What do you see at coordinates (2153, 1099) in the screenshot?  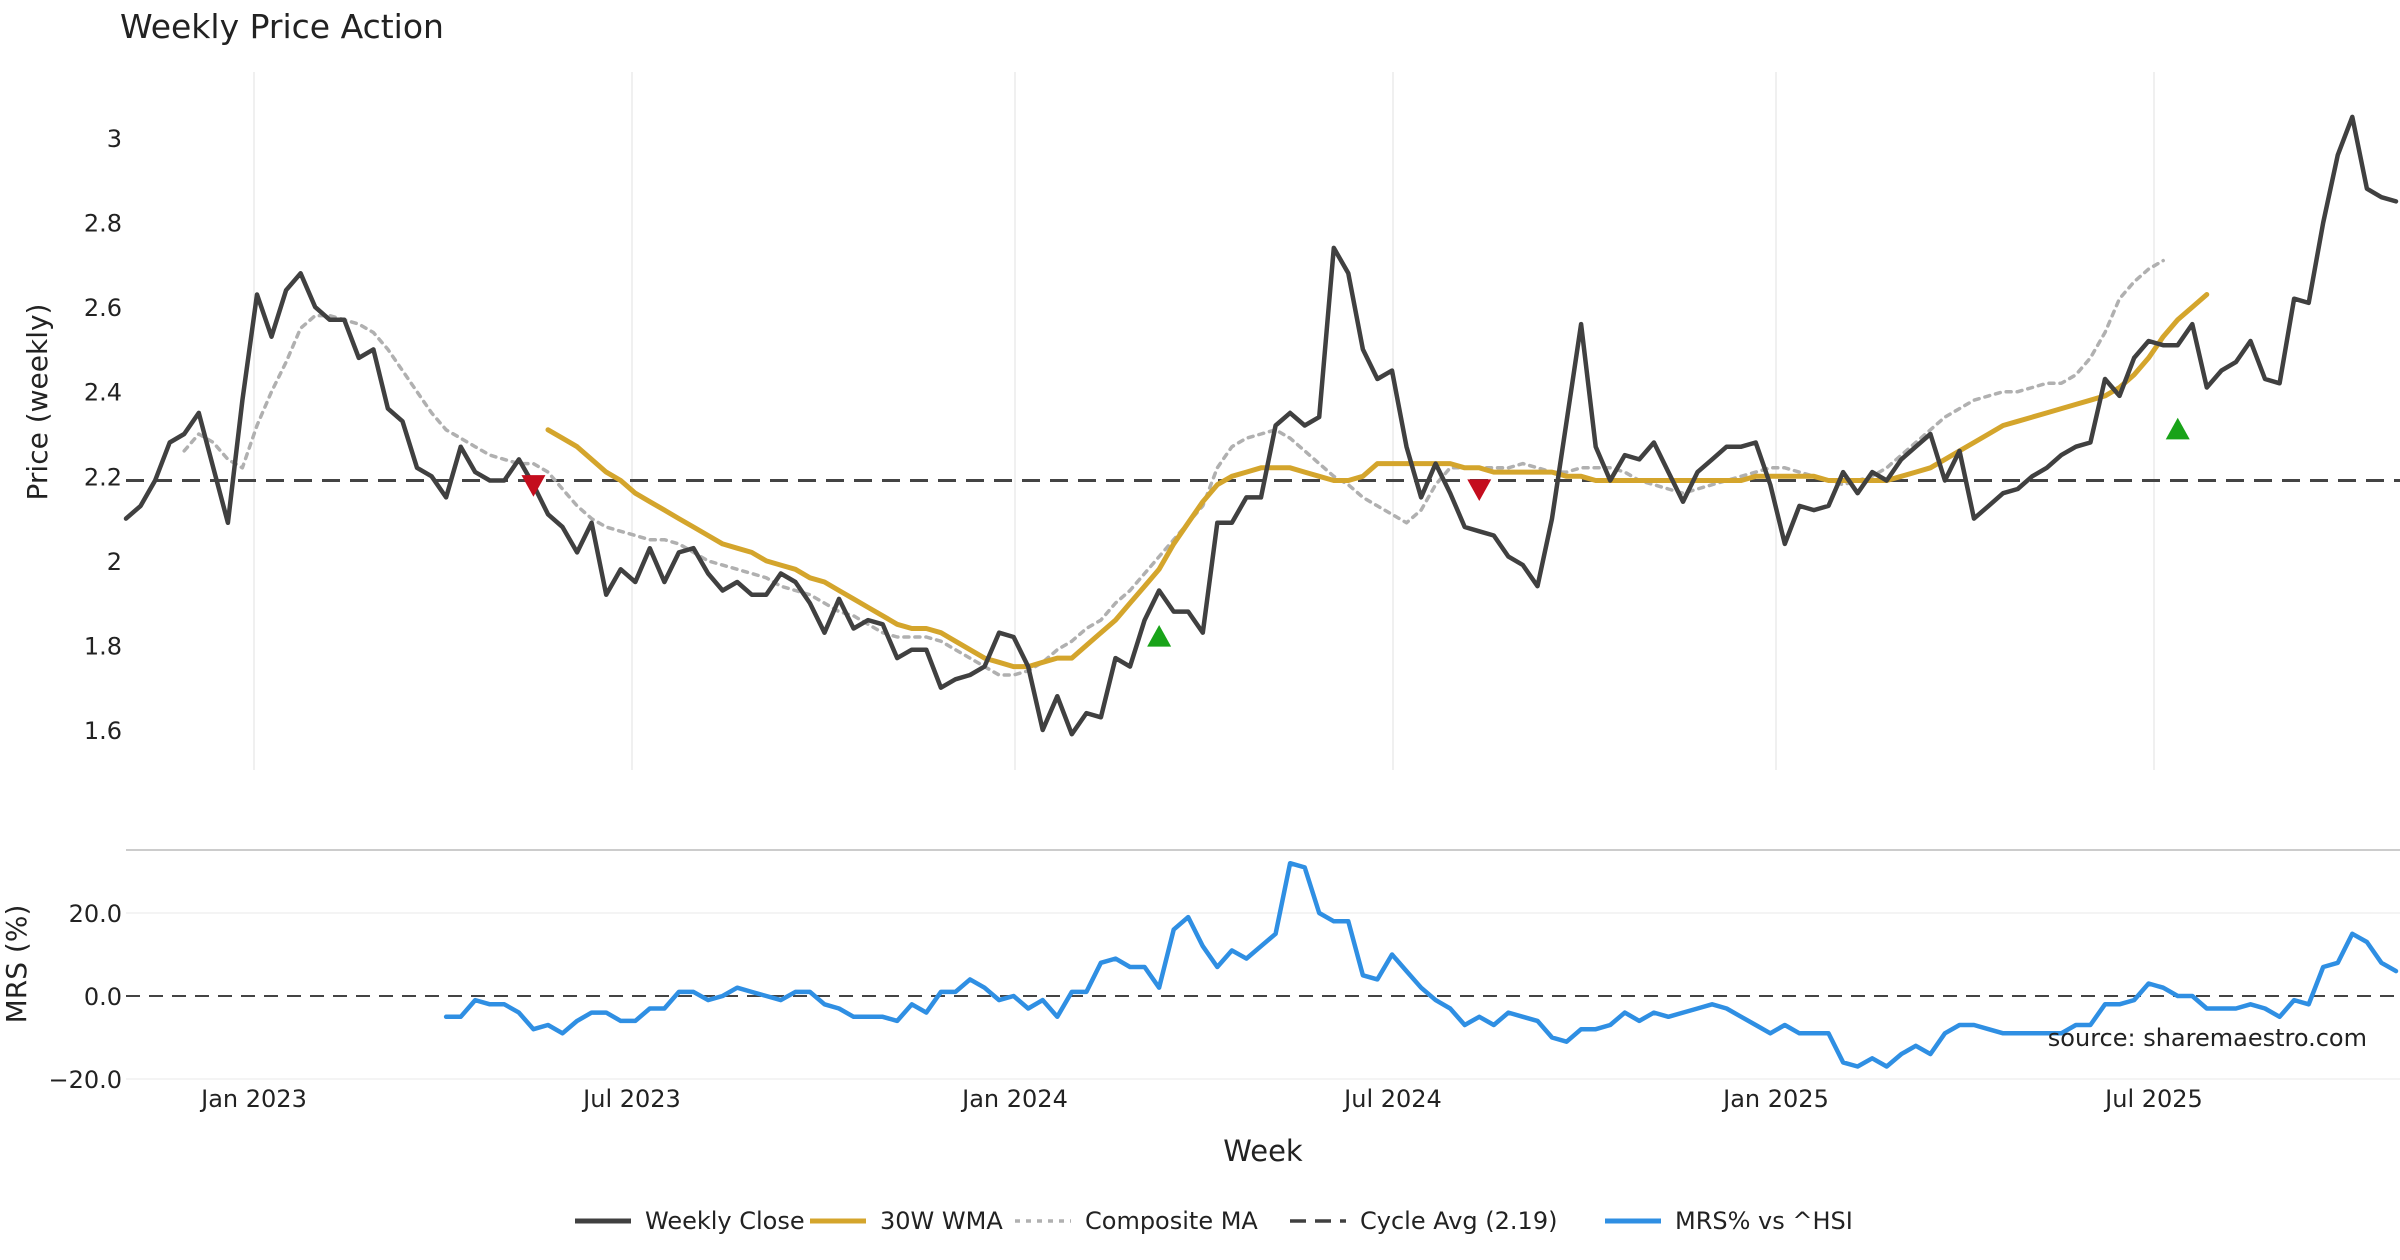 I see `x-tick-label: Jul 2025` at bounding box center [2153, 1099].